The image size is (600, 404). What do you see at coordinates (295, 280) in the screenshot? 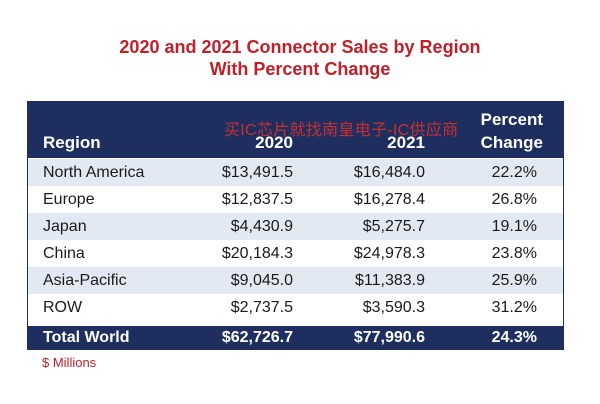
I see `table-row: Asia-Pacific $9,045.0 $11,383.9 25.9%` at bounding box center [295, 280].